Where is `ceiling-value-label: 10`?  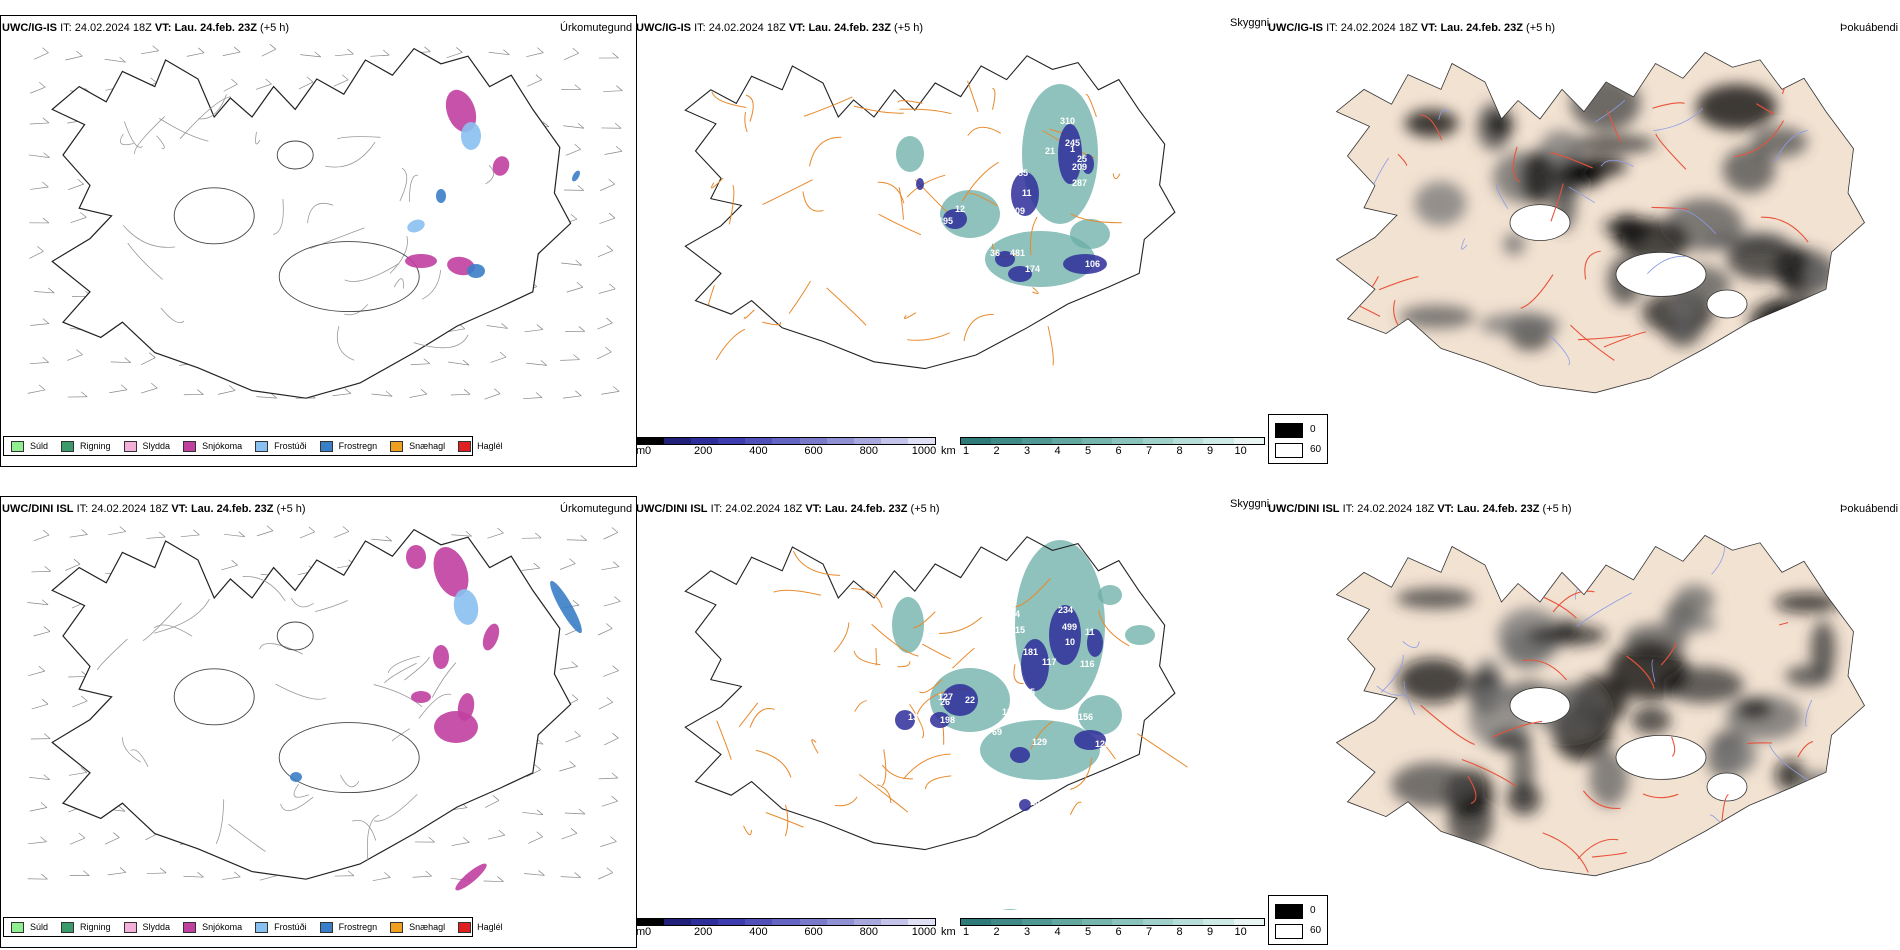
ceiling-value-label: 10 is located at coordinates (1070, 642).